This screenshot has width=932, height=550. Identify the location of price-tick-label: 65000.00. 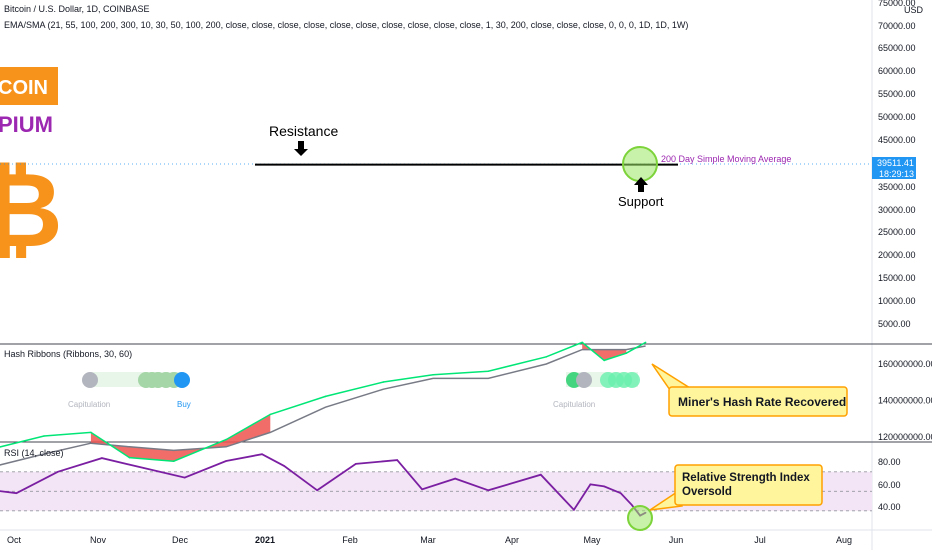
(897, 48).